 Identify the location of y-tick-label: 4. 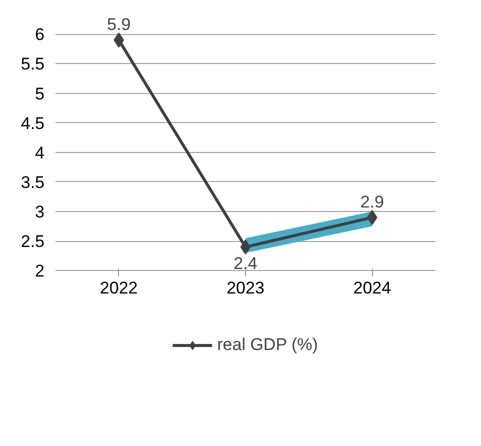
(40, 152).